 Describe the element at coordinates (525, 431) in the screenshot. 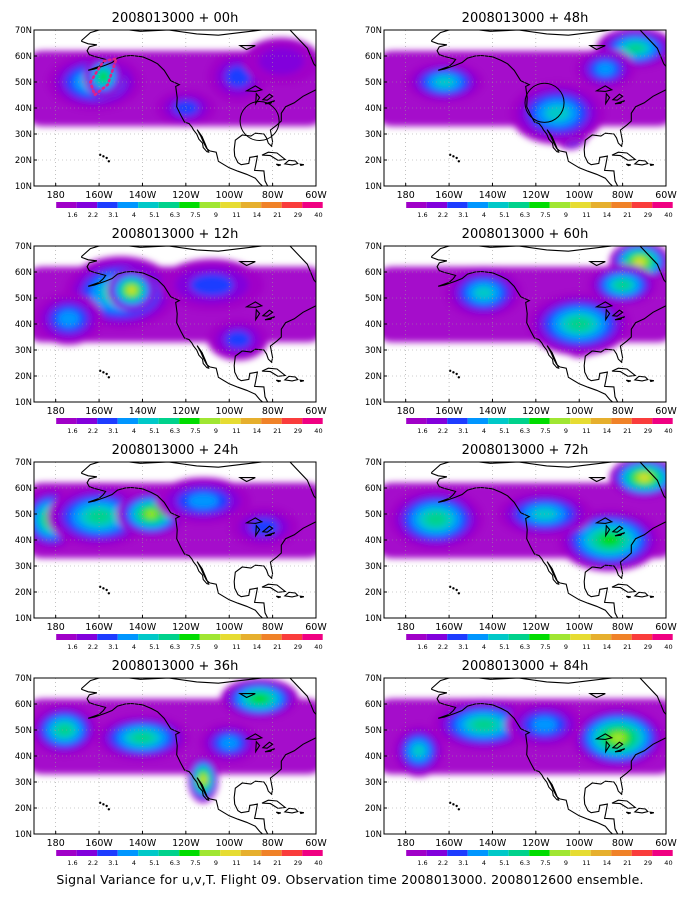

I see `colorbar-level-label: 6.3` at that location.